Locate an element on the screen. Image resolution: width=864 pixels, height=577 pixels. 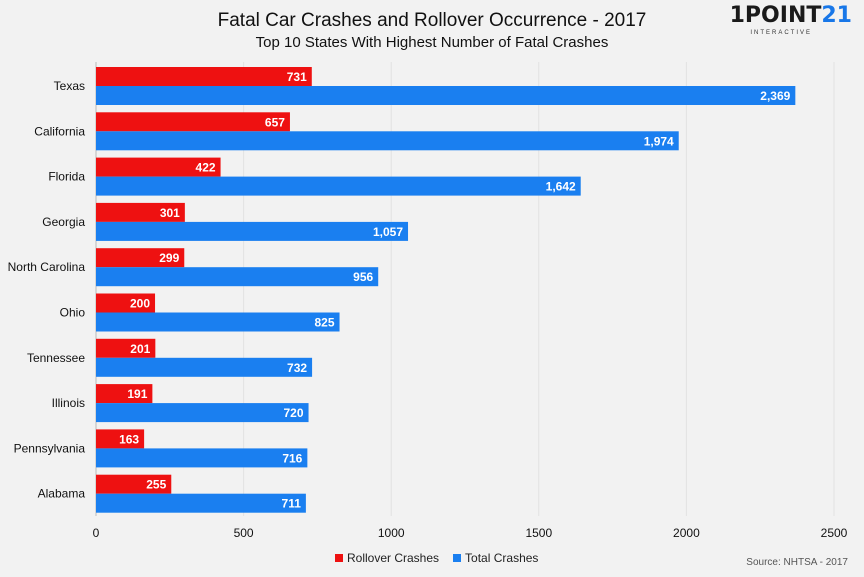
legend-item-total: Total Crashes is located at coordinates (495, 558).